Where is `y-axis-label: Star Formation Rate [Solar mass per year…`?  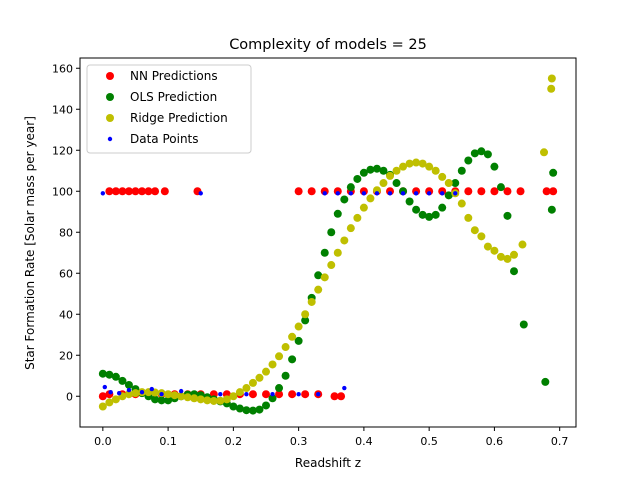 y-axis-label: Star Formation Rate [Solar mass per year… is located at coordinates (30, 243).